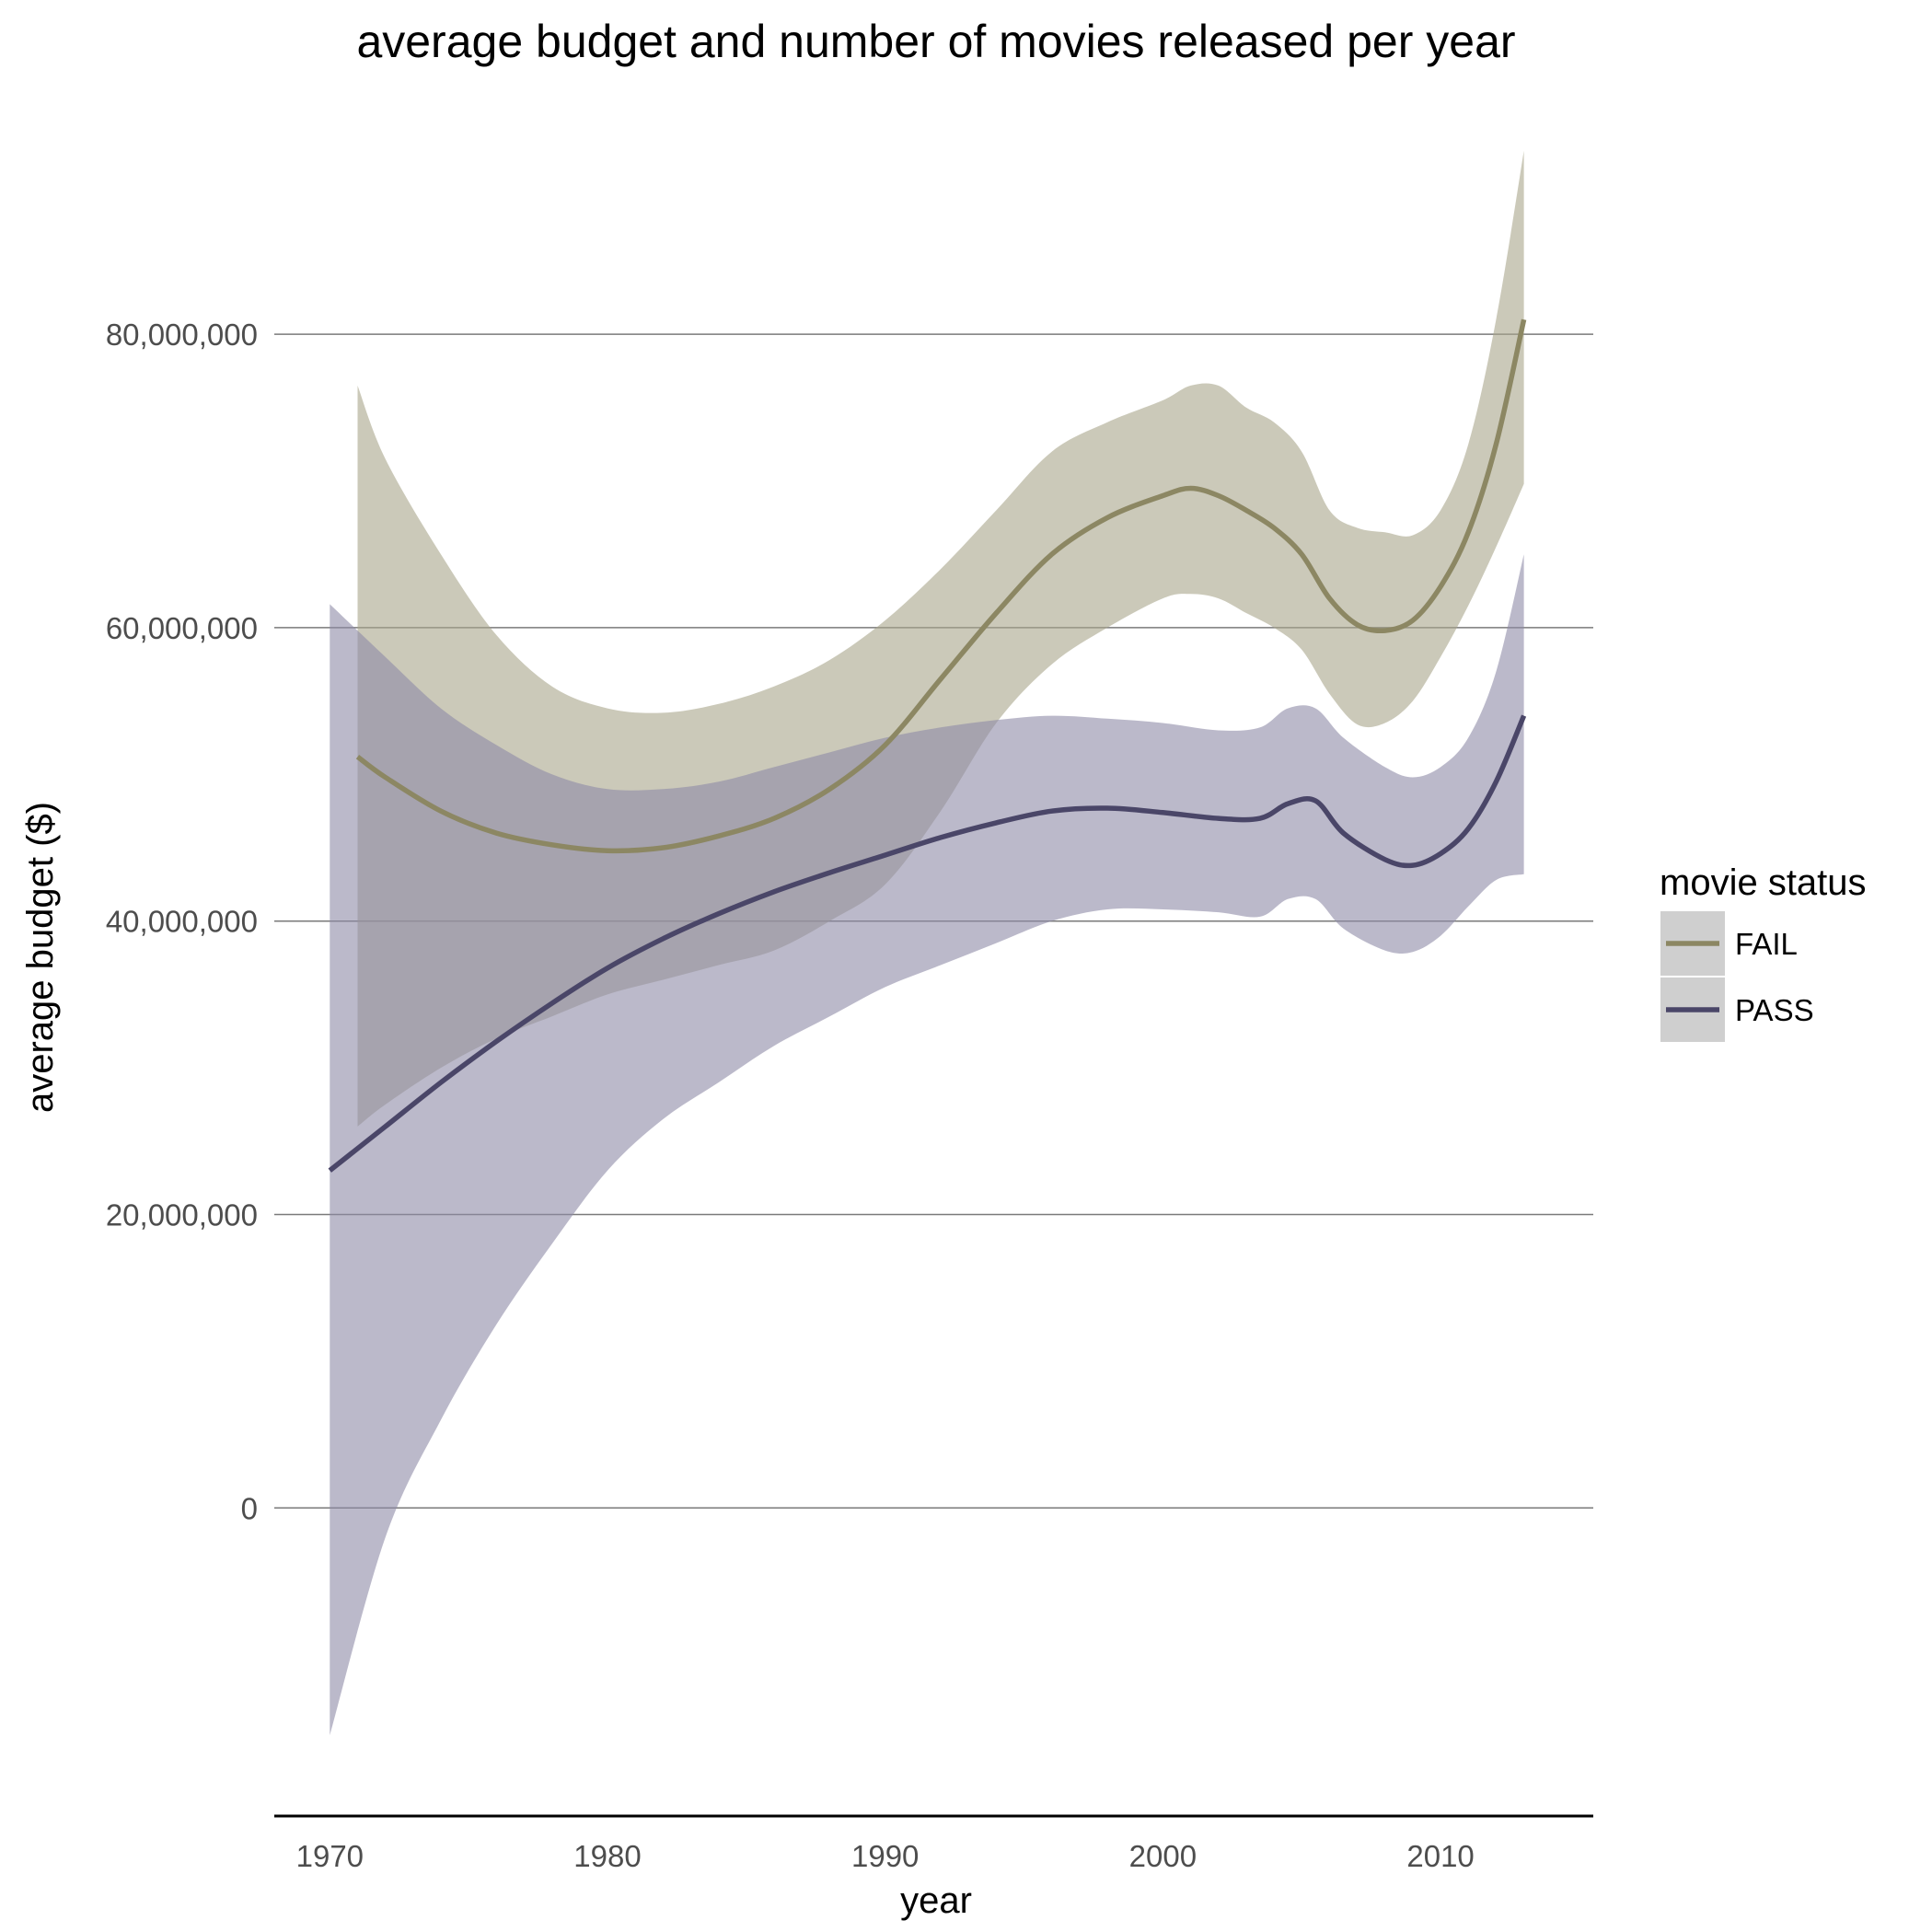  Describe the element at coordinates (936, 1900) in the screenshot. I see `x-axis-label: year` at that location.